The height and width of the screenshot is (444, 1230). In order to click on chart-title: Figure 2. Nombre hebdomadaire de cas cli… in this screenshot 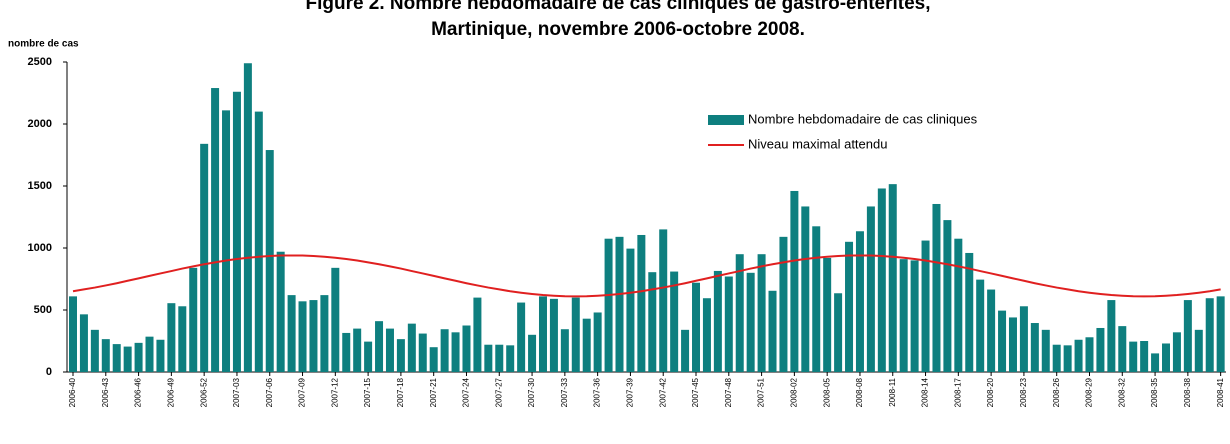, I will do `click(617, 7)`.